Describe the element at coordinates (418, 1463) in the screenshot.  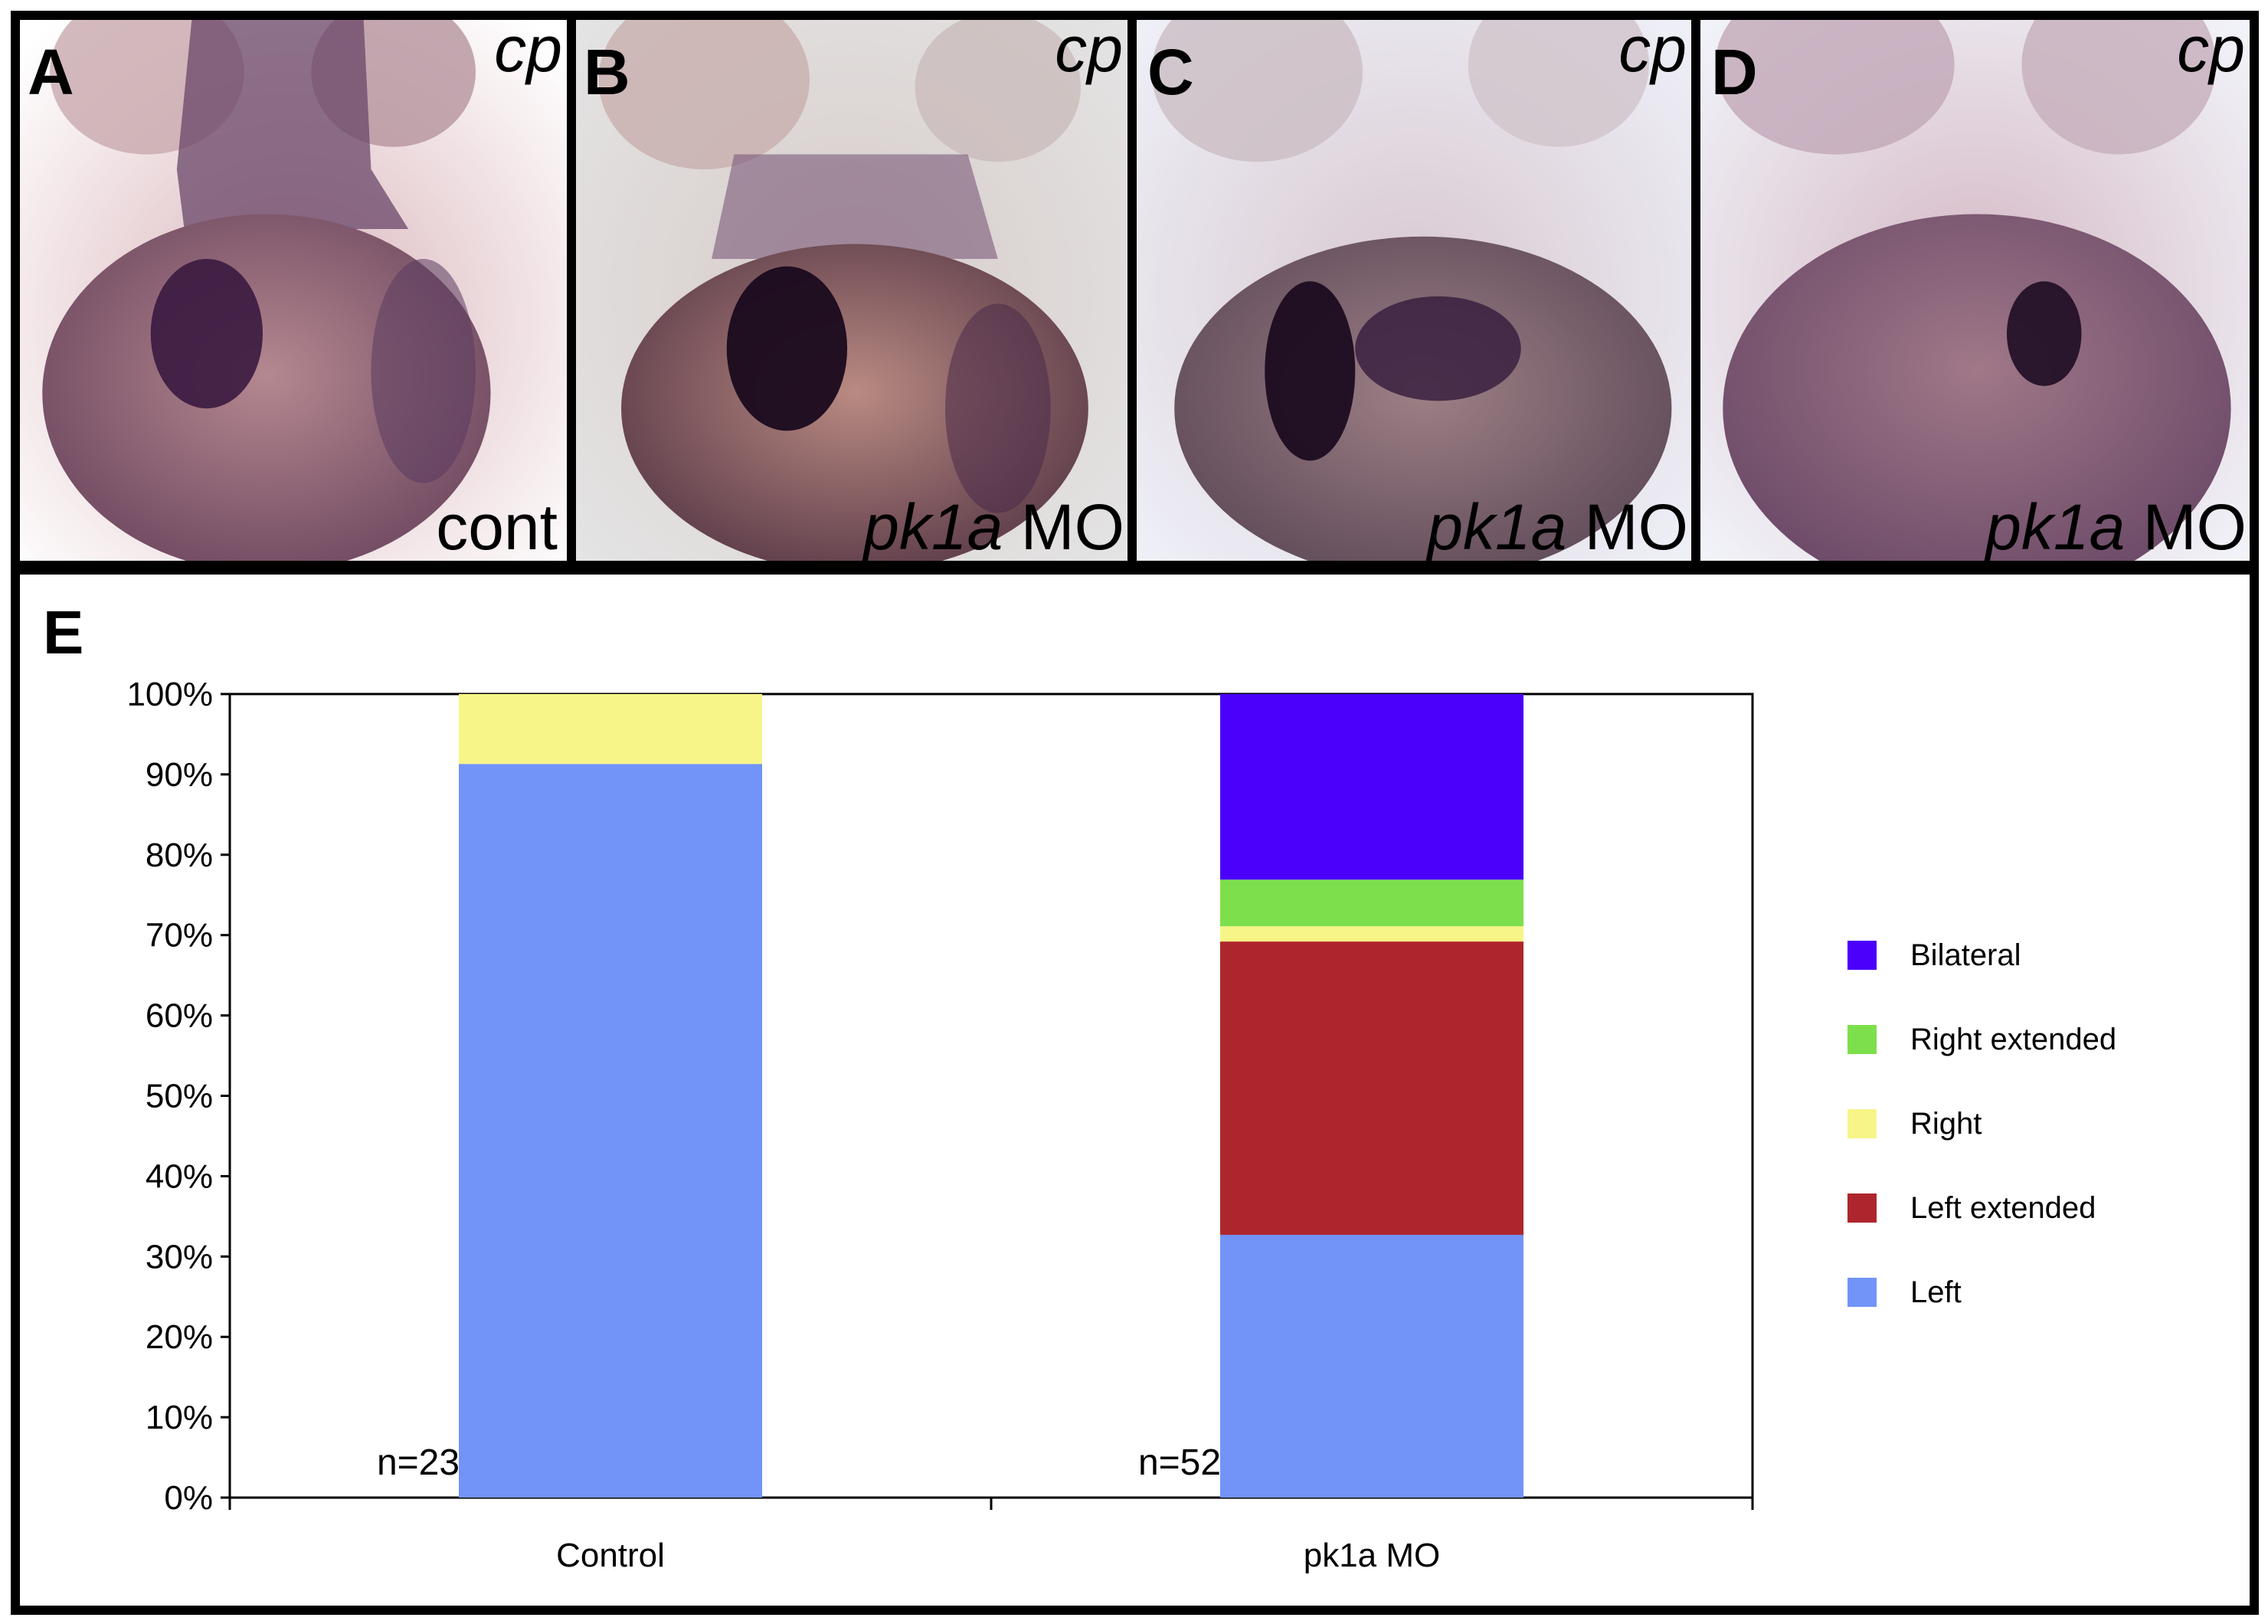
I see `sample-count-label: n=23` at that location.